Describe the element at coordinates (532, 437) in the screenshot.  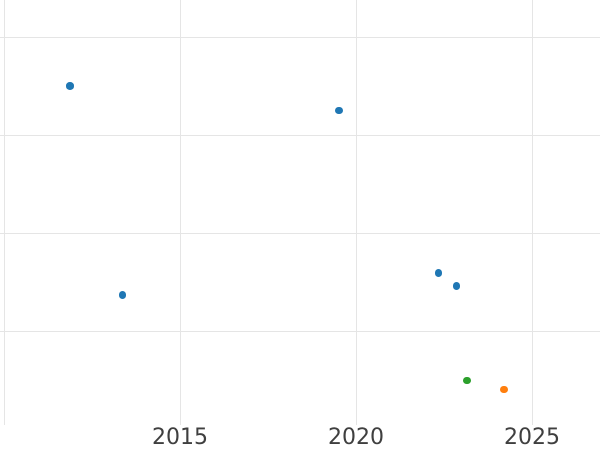
I see `x-tick-label: 2025` at that location.